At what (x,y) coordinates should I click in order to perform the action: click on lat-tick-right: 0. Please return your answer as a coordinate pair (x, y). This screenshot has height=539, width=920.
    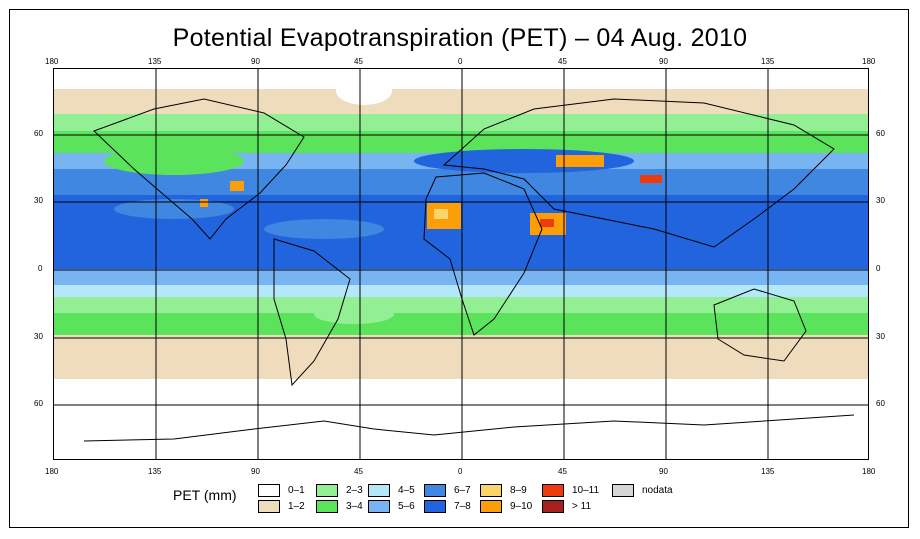
    Looking at the image, I should click on (878, 268).